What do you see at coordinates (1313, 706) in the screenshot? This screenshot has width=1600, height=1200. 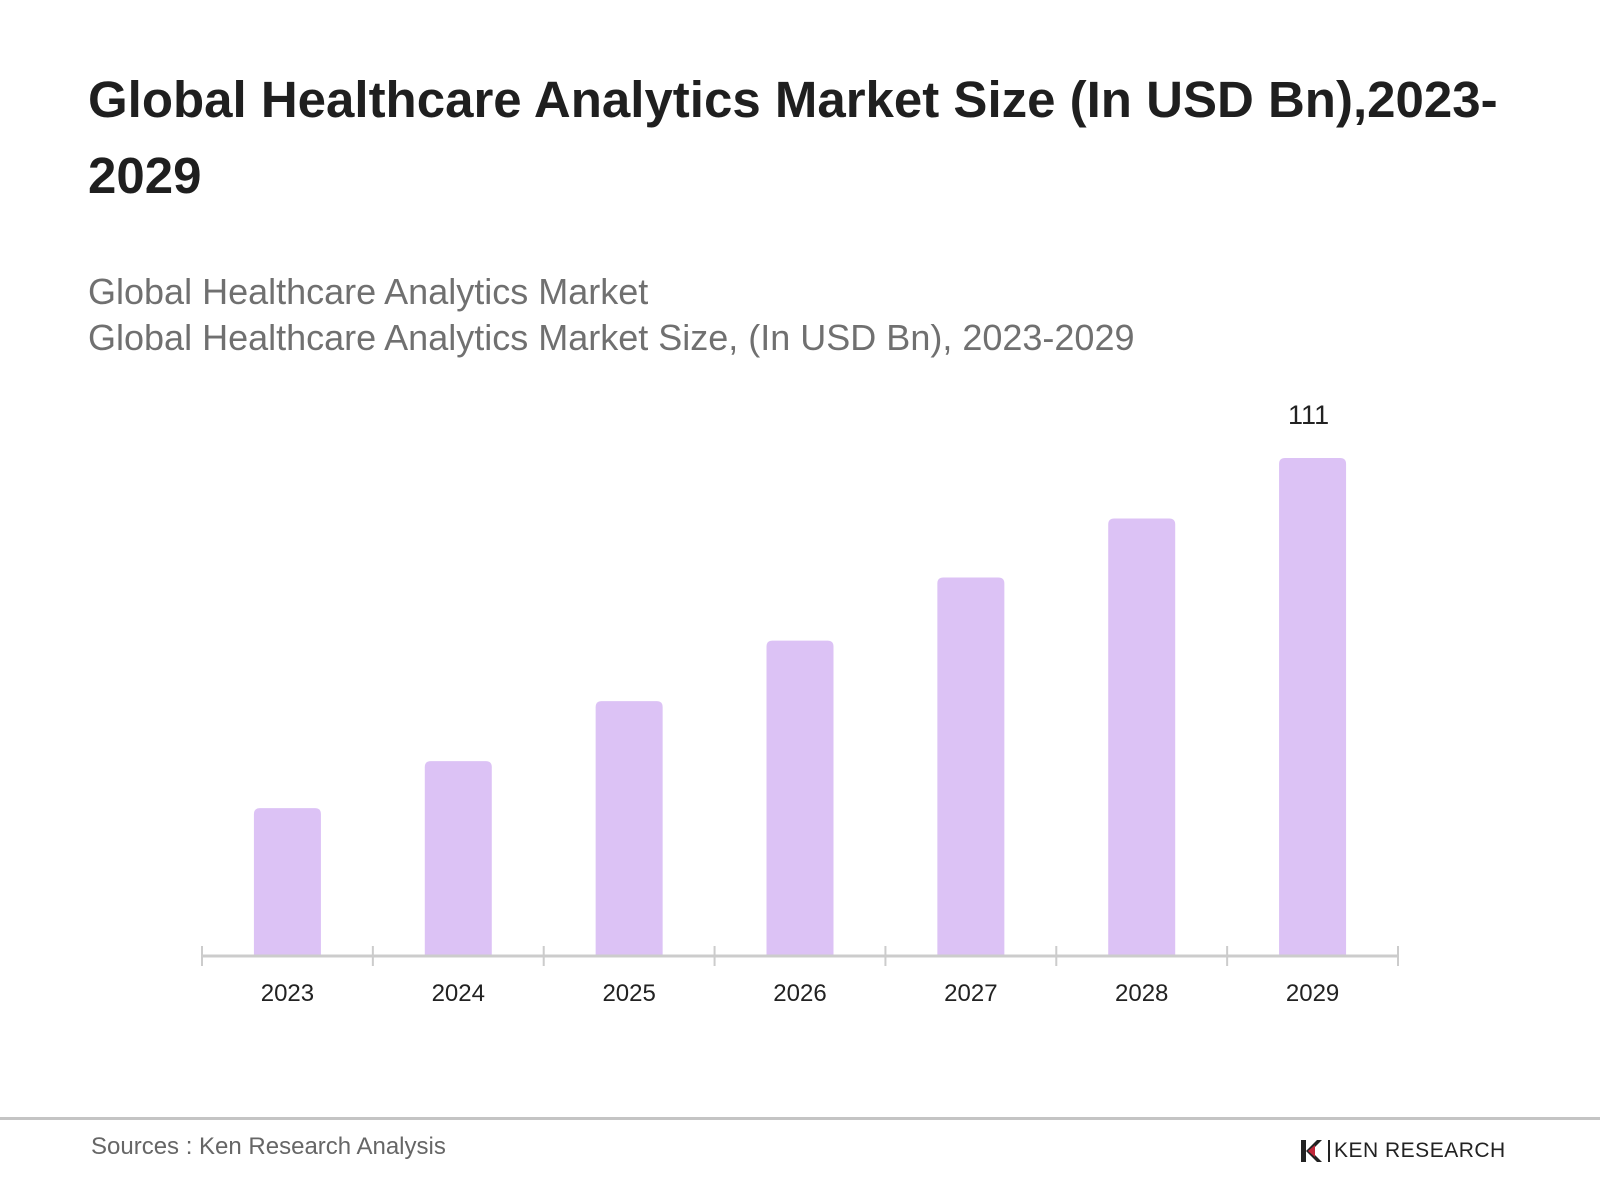 I see `bar-2029` at bounding box center [1313, 706].